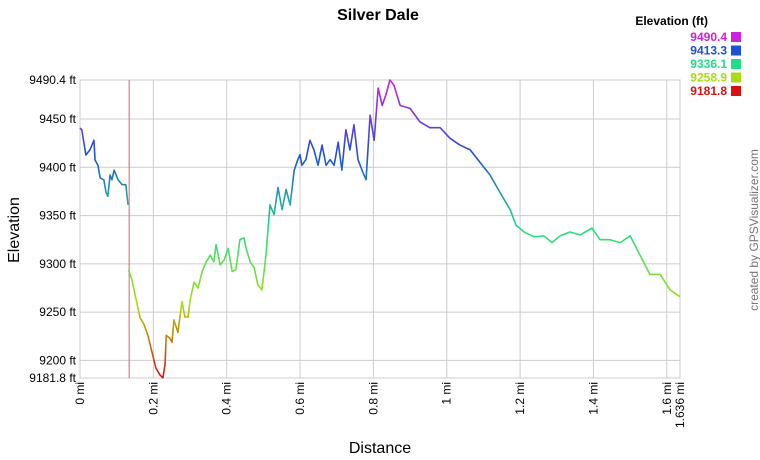 Image resolution: width=760 pixels, height=460 pixels. I want to click on x-tick-label: 1.4 mi, so click(593, 398).